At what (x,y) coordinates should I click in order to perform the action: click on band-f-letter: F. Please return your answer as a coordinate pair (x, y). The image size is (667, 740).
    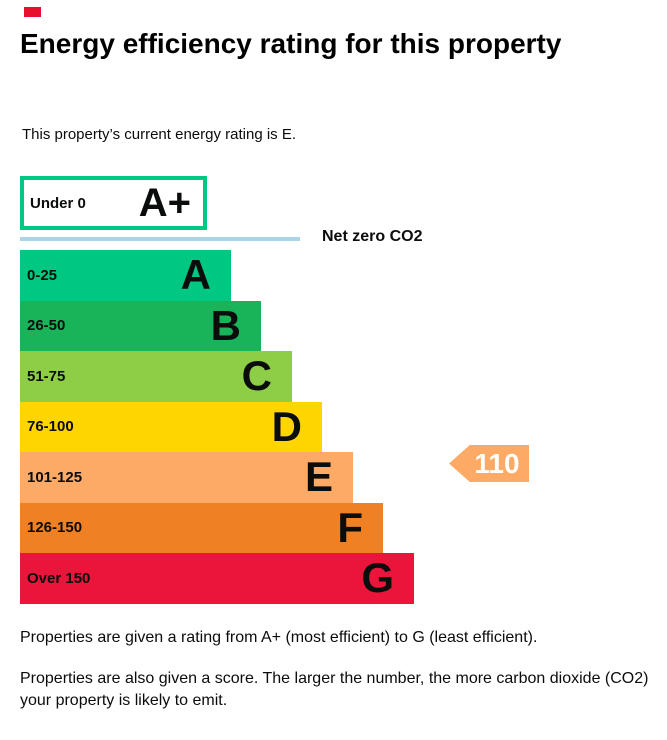
    Looking at the image, I should click on (350, 527).